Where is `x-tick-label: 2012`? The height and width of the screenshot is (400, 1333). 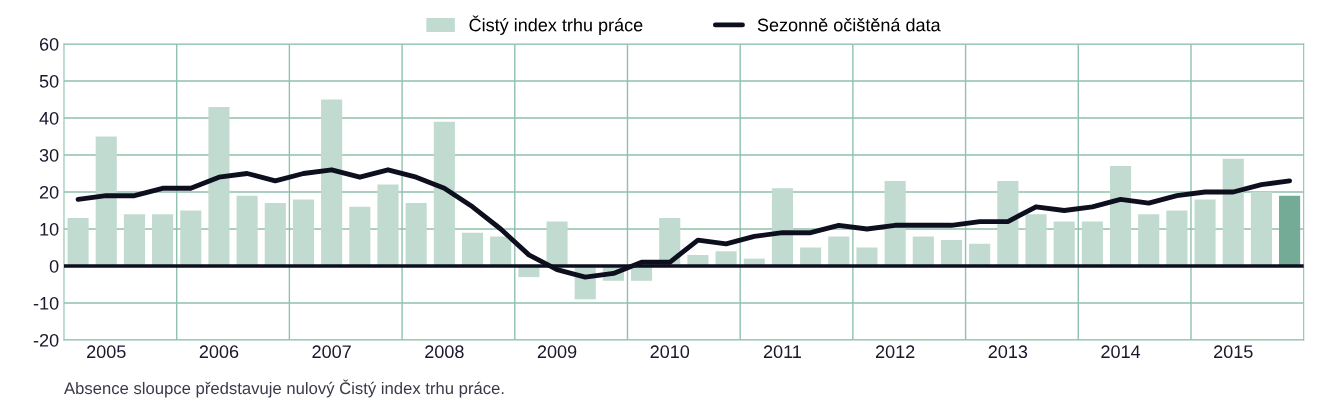 x-tick-label: 2012 is located at coordinates (895, 352).